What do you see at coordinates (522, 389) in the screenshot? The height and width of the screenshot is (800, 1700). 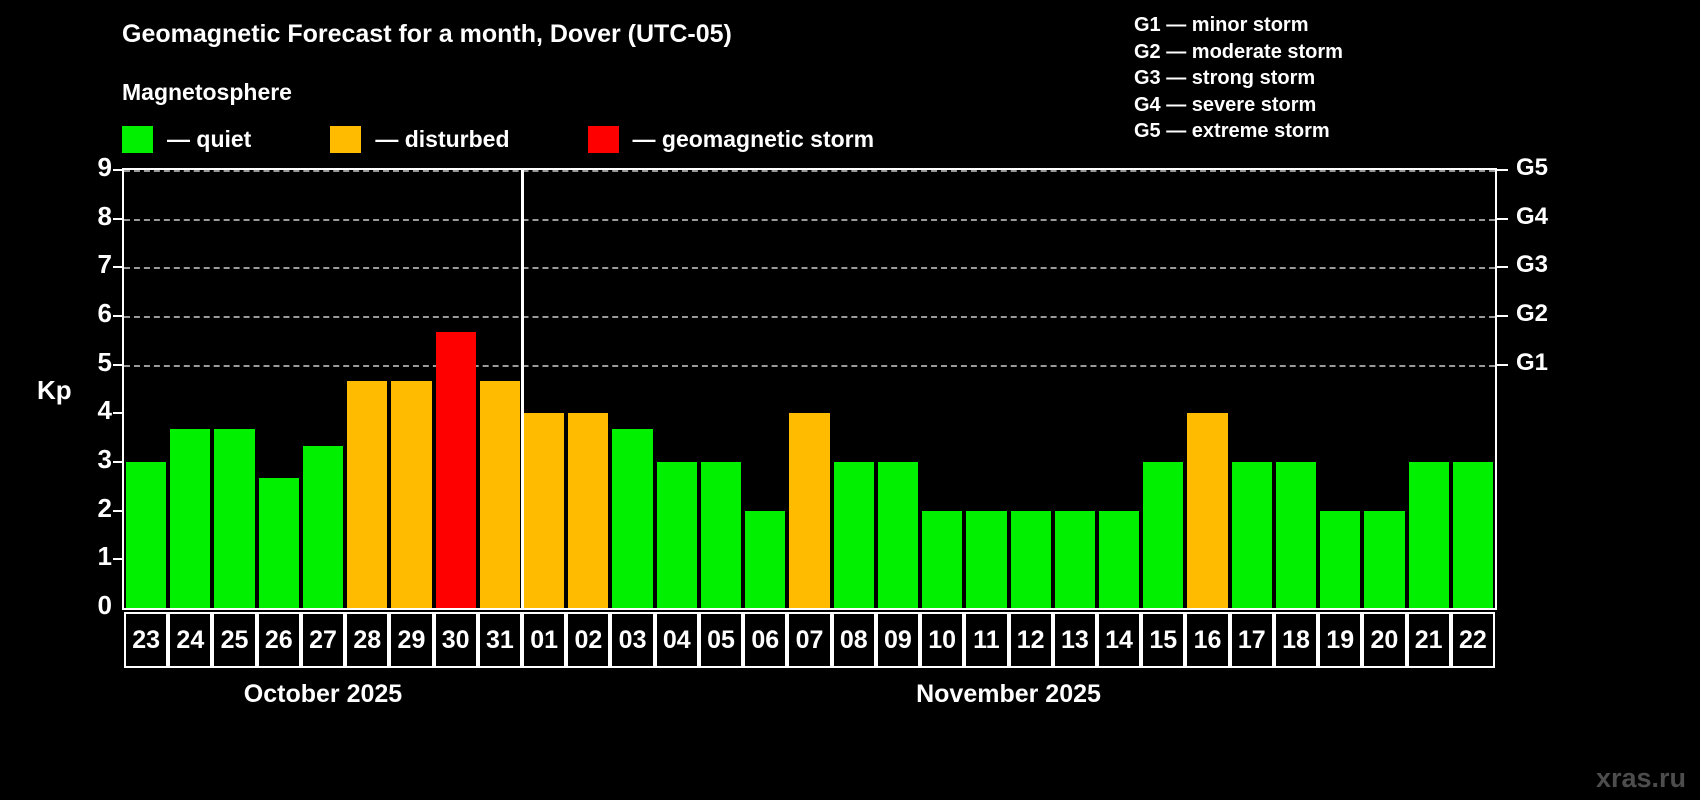 I see `month-divider` at bounding box center [522, 389].